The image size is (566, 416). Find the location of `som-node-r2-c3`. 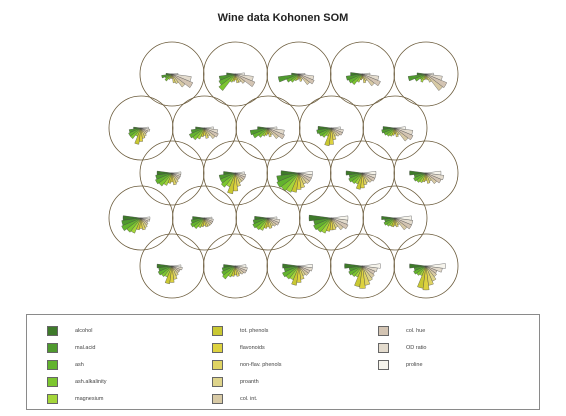

som-node-r2-c3 is located at coordinates (268, 128).